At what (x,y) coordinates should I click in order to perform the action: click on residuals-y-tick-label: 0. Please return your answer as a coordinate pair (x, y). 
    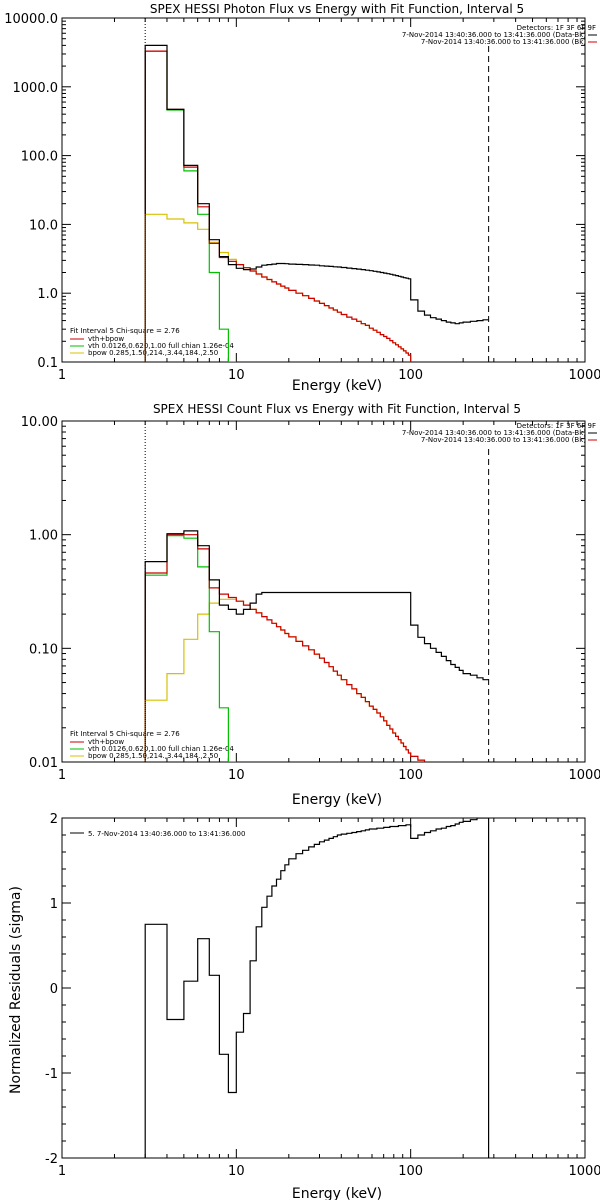
    Looking at the image, I should click on (54, 989).